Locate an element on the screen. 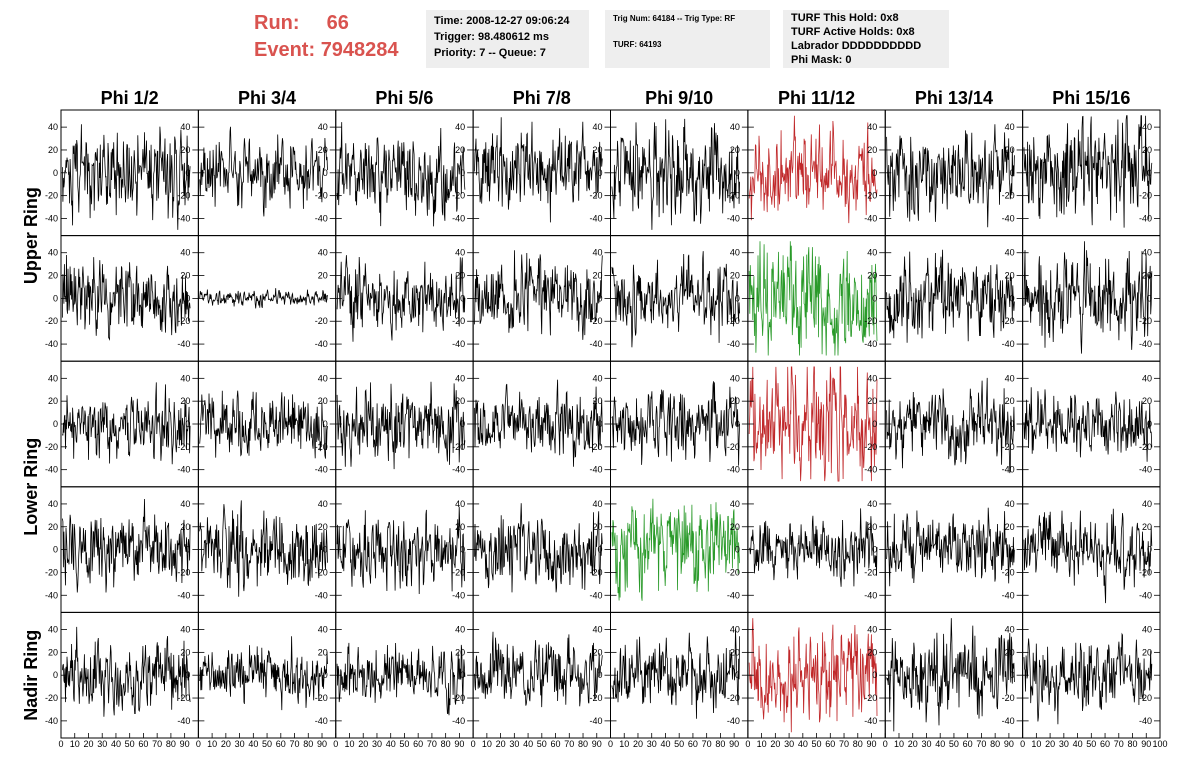  x-tick-label: 90 is located at coordinates (734, 744).